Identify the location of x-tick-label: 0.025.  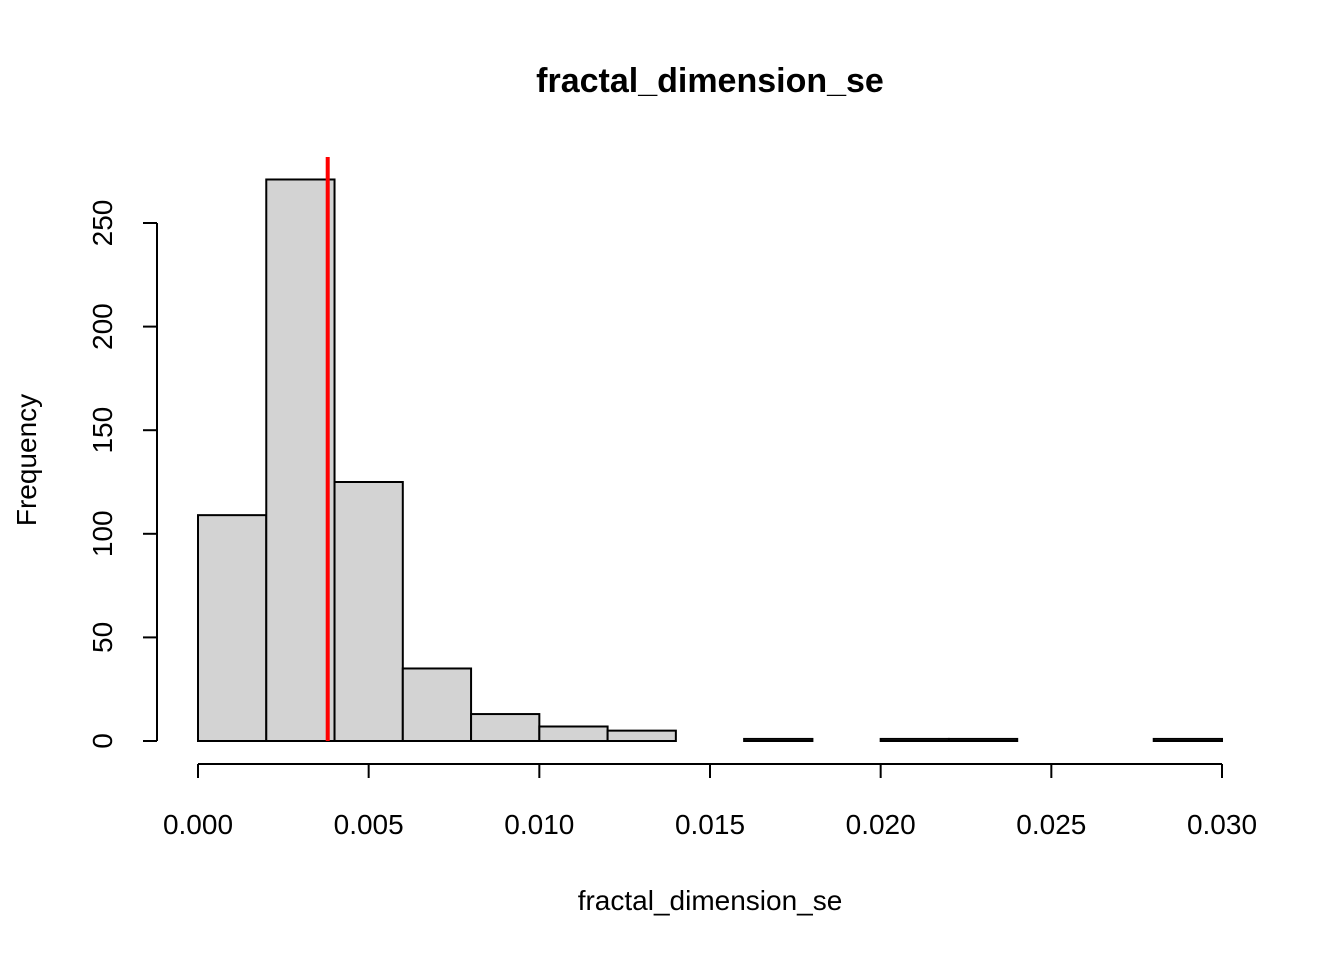
(1051, 824).